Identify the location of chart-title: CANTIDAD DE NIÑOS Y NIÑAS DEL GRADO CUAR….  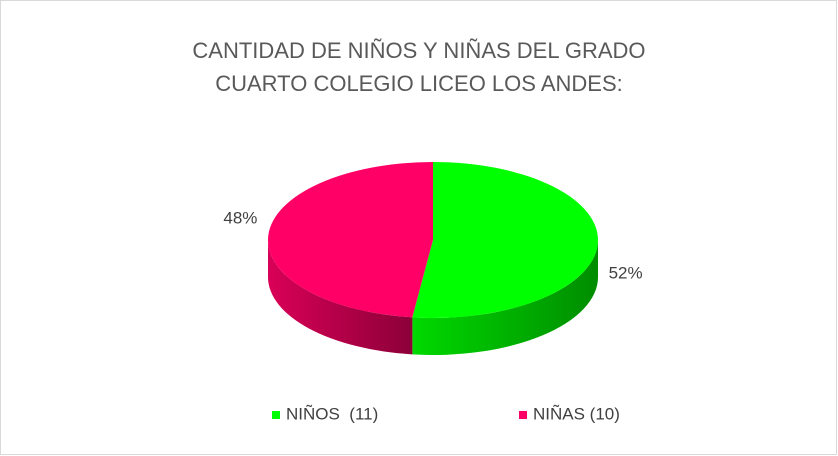
(422, 67).